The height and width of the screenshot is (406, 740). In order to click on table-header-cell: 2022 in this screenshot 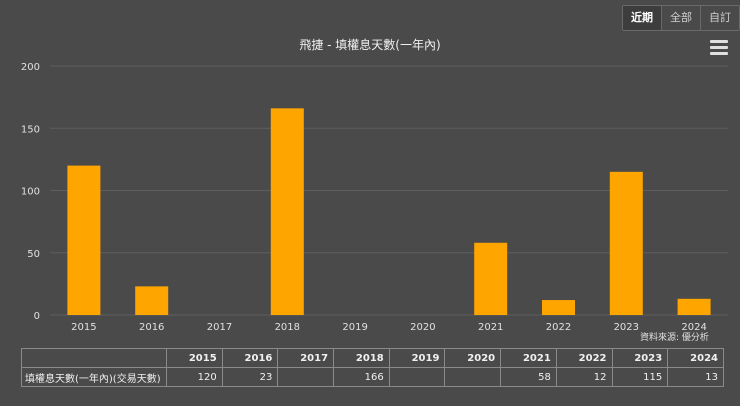, I will do `click(584, 358)`.